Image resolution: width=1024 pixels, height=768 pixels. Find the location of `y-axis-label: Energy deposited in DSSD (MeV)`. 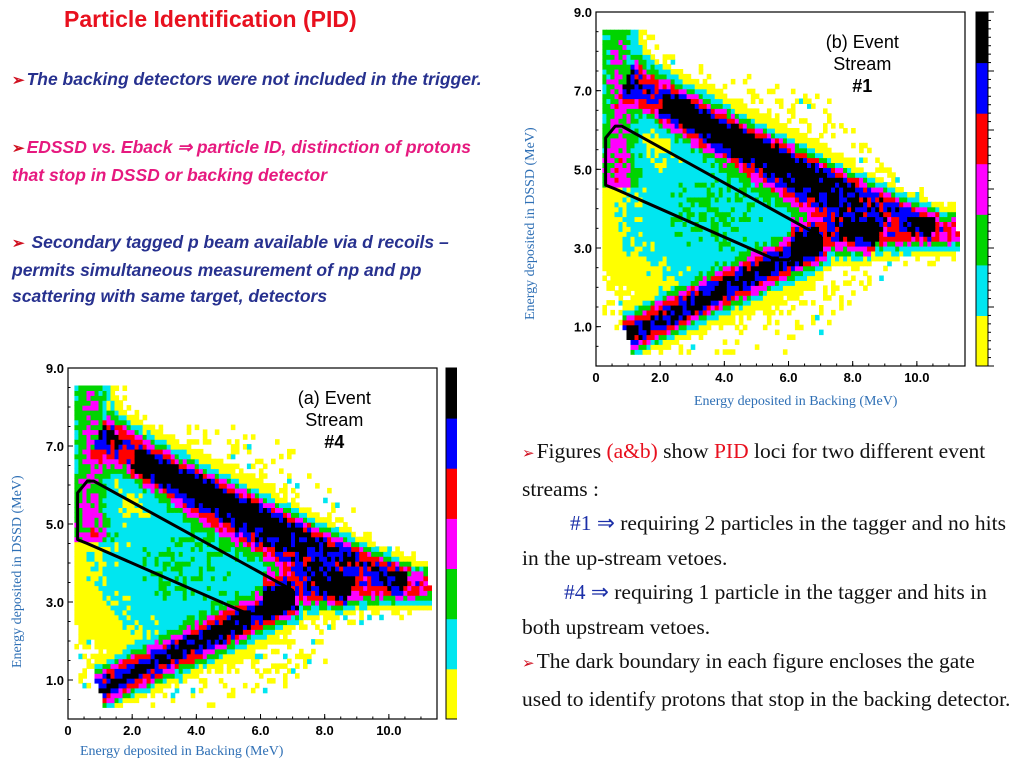

y-axis-label: Energy deposited in DSSD (MeV) is located at coordinates (530, 223).